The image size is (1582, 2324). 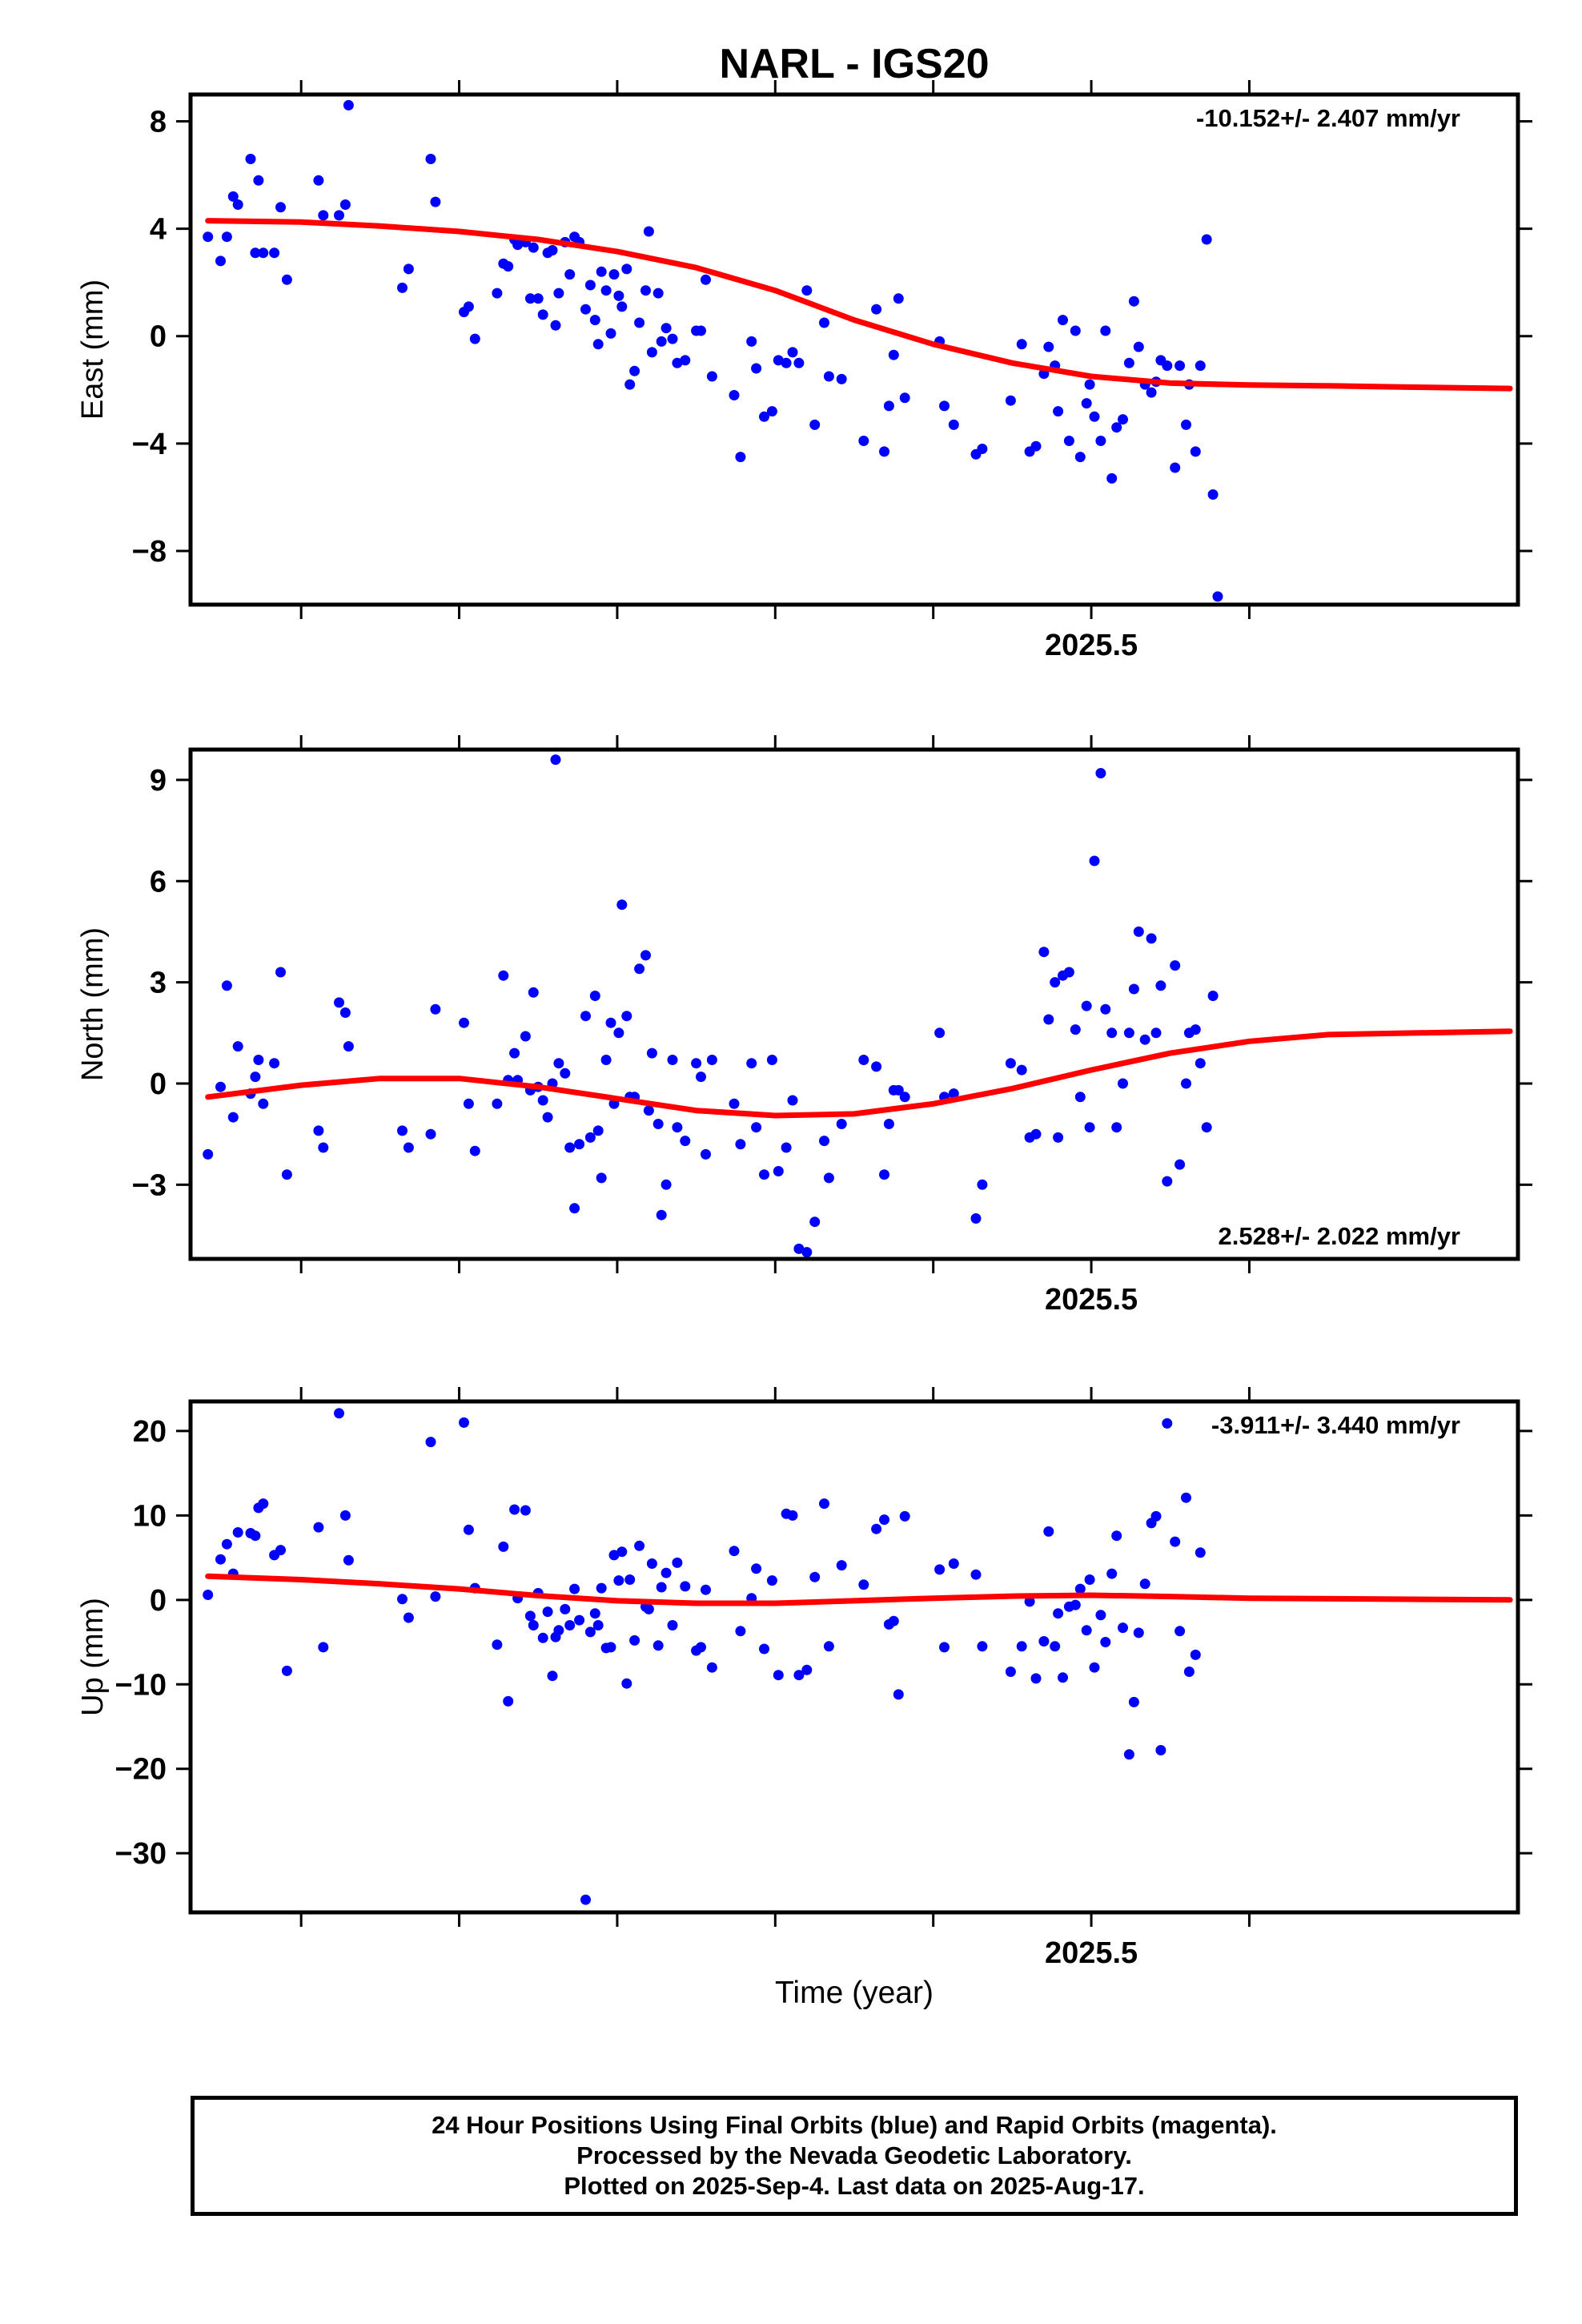 What do you see at coordinates (711, 1006) in the screenshot?
I see `north-data-points` at bounding box center [711, 1006].